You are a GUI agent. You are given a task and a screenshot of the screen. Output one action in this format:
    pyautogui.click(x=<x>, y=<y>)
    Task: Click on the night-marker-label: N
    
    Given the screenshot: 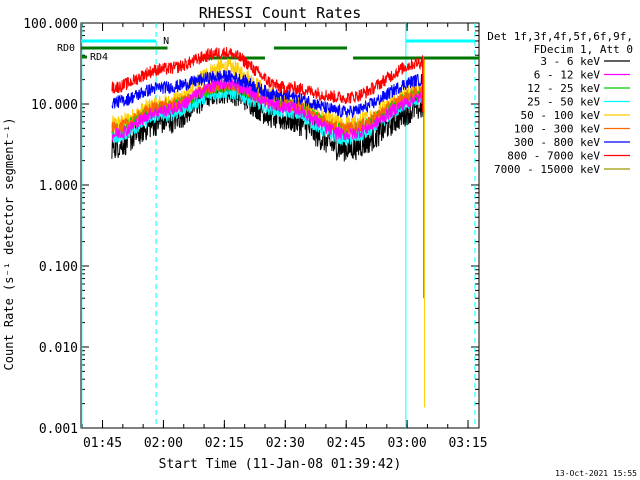 What is the action you would take?
    pyautogui.click(x=166, y=41)
    